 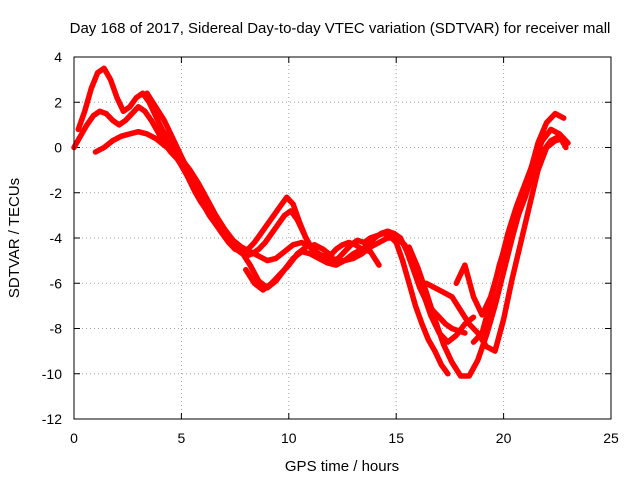 I want to click on y-axis-label: SDTVAR / TECUs, so click(x=14, y=238).